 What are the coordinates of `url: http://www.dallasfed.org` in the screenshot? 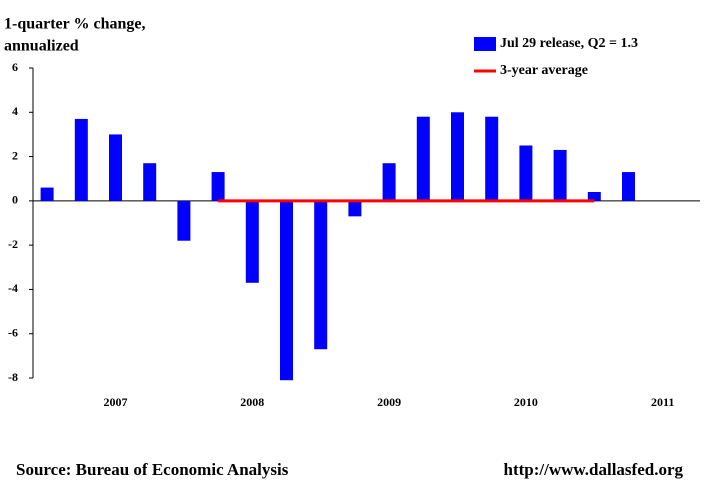 It's located at (594, 469).